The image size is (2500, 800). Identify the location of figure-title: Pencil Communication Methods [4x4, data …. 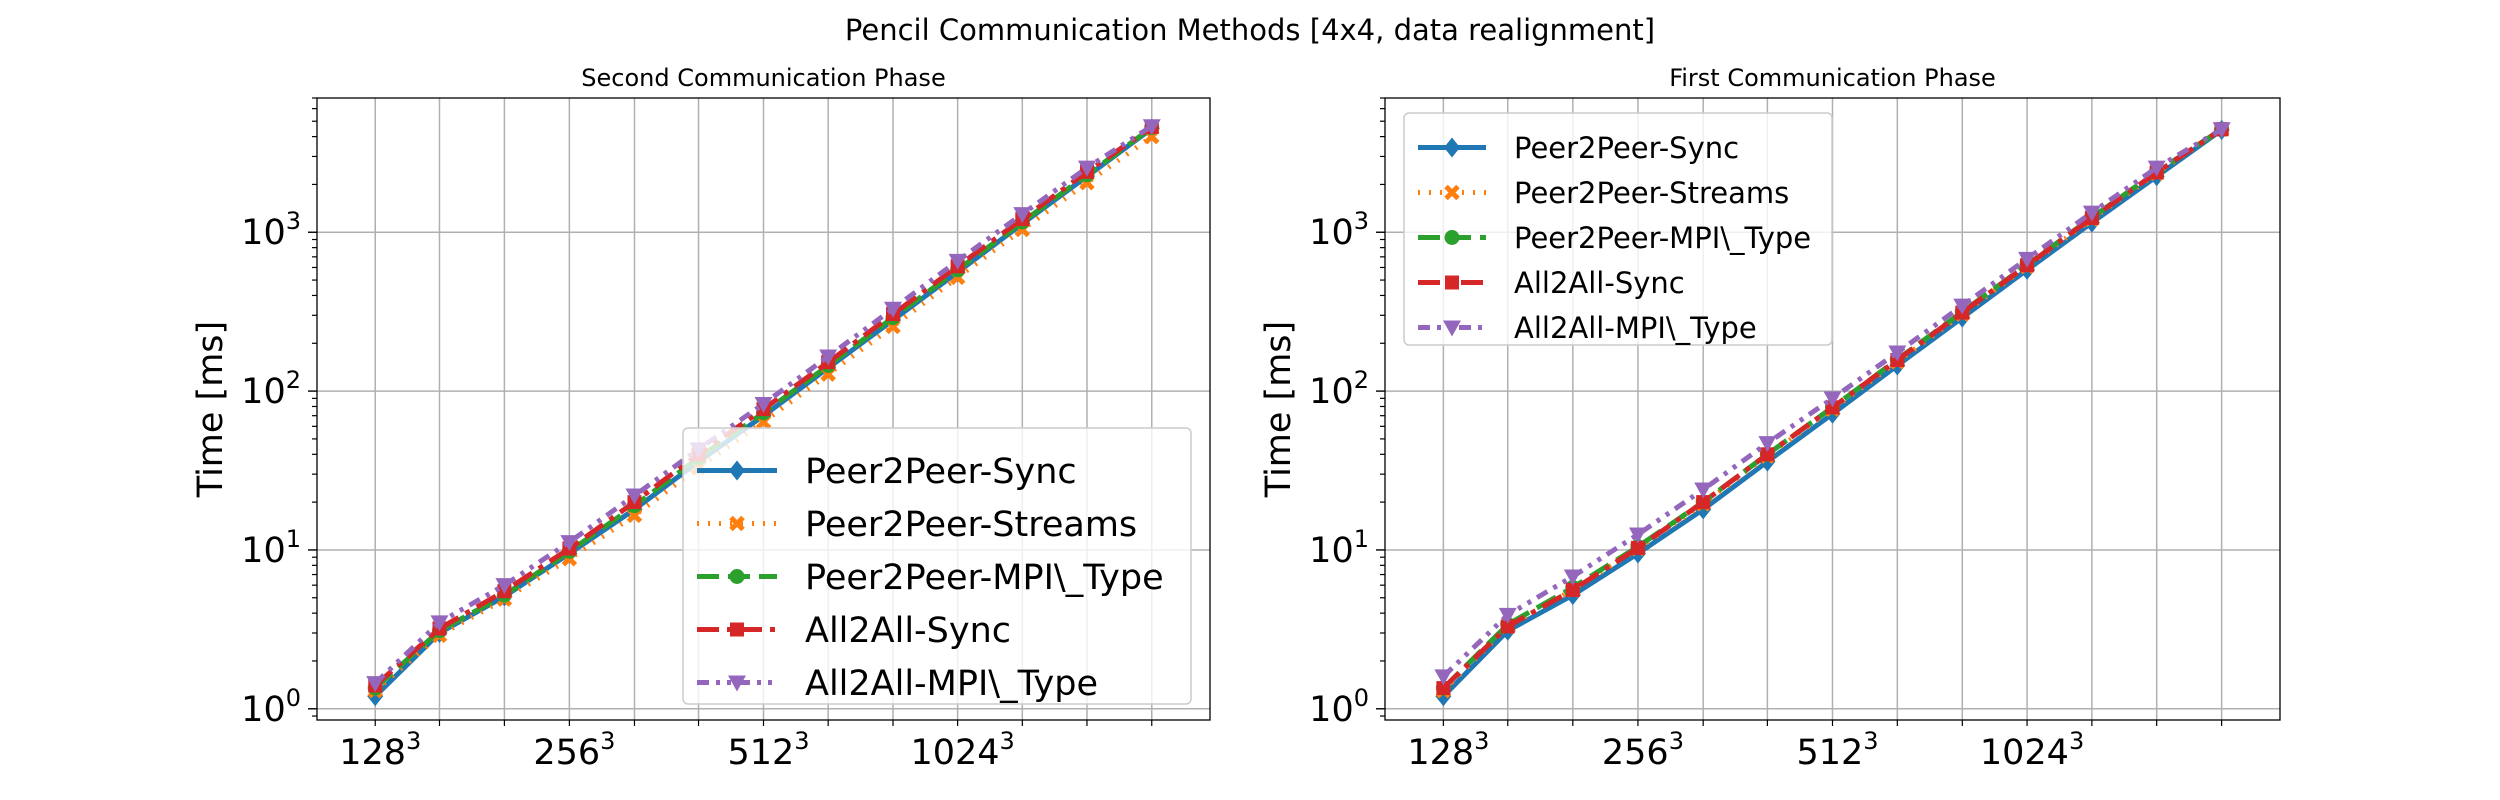
(1250, 30).